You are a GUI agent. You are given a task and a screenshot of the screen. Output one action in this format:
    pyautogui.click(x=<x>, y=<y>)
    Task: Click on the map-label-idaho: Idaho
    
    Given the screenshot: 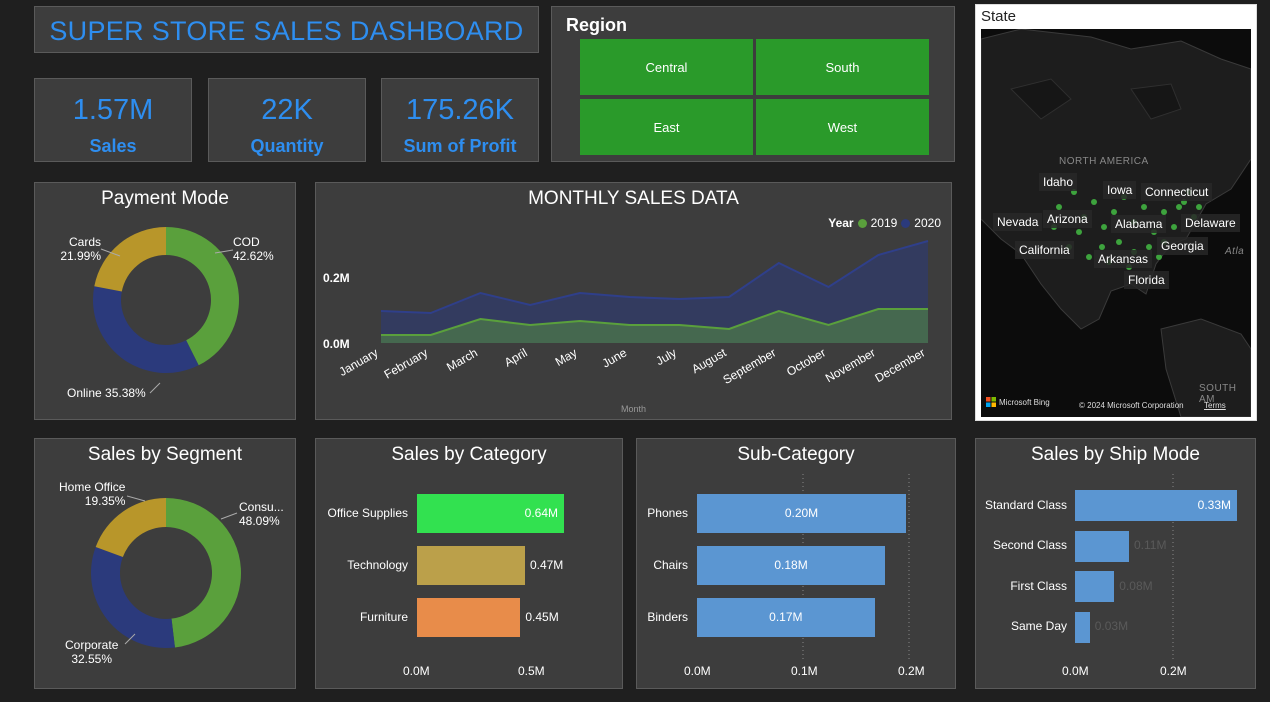 What is the action you would take?
    pyautogui.click(x=1058, y=182)
    